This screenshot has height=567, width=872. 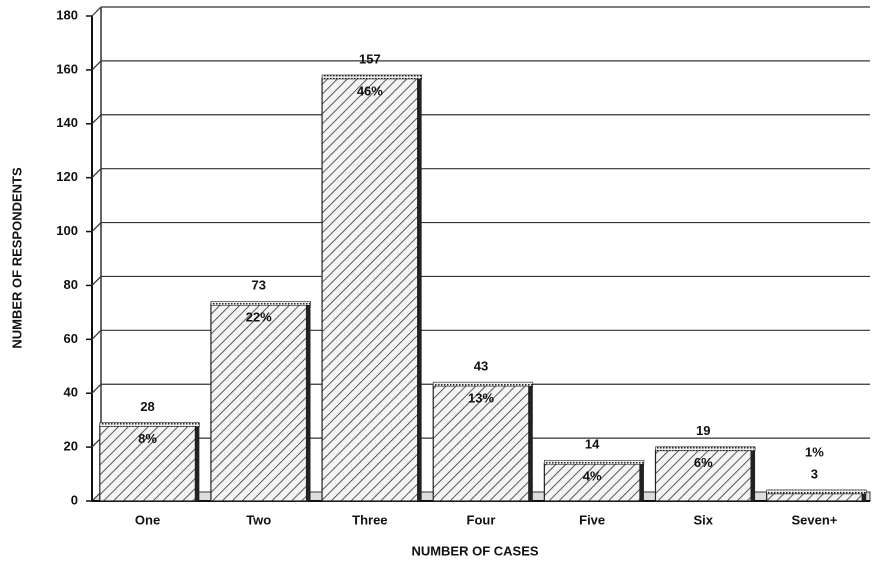 What do you see at coordinates (67, 176) in the screenshot?
I see `y-tick-label: 120` at bounding box center [67, 176].